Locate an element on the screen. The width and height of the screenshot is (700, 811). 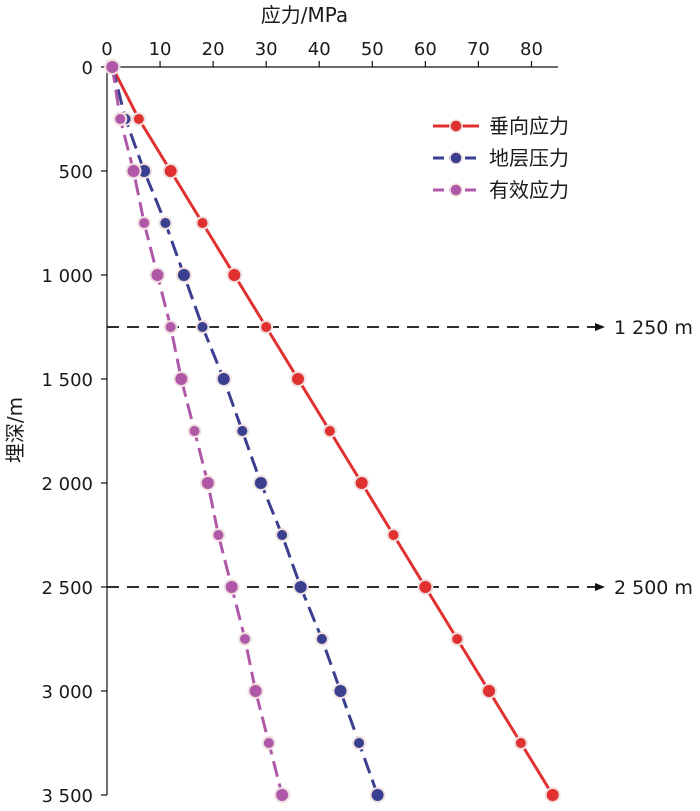
legend-label: 垂向应力 is located at coordinates (529, 126).